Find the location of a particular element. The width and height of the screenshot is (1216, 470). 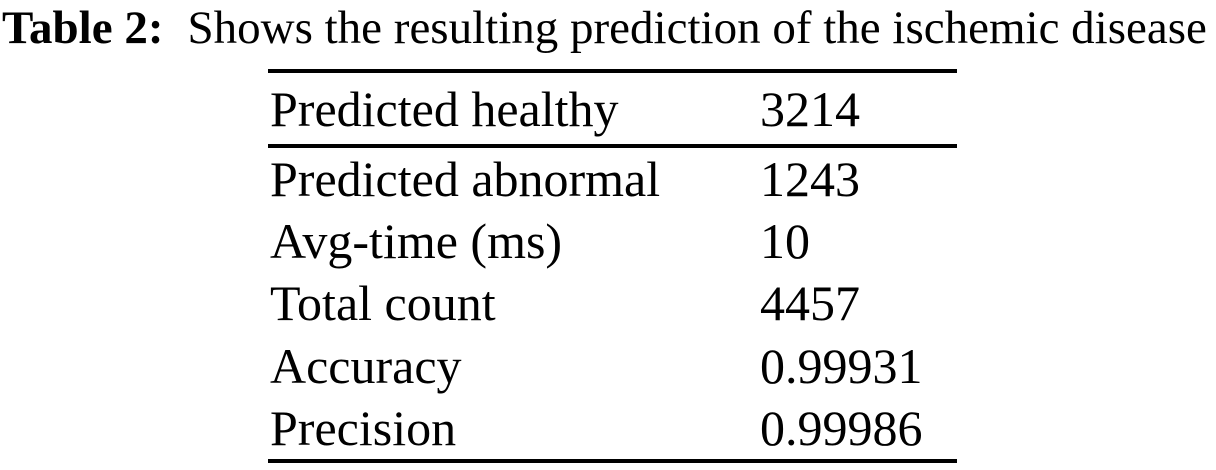

table-caption-label: Table 2: is located at coordinates (83, 28).